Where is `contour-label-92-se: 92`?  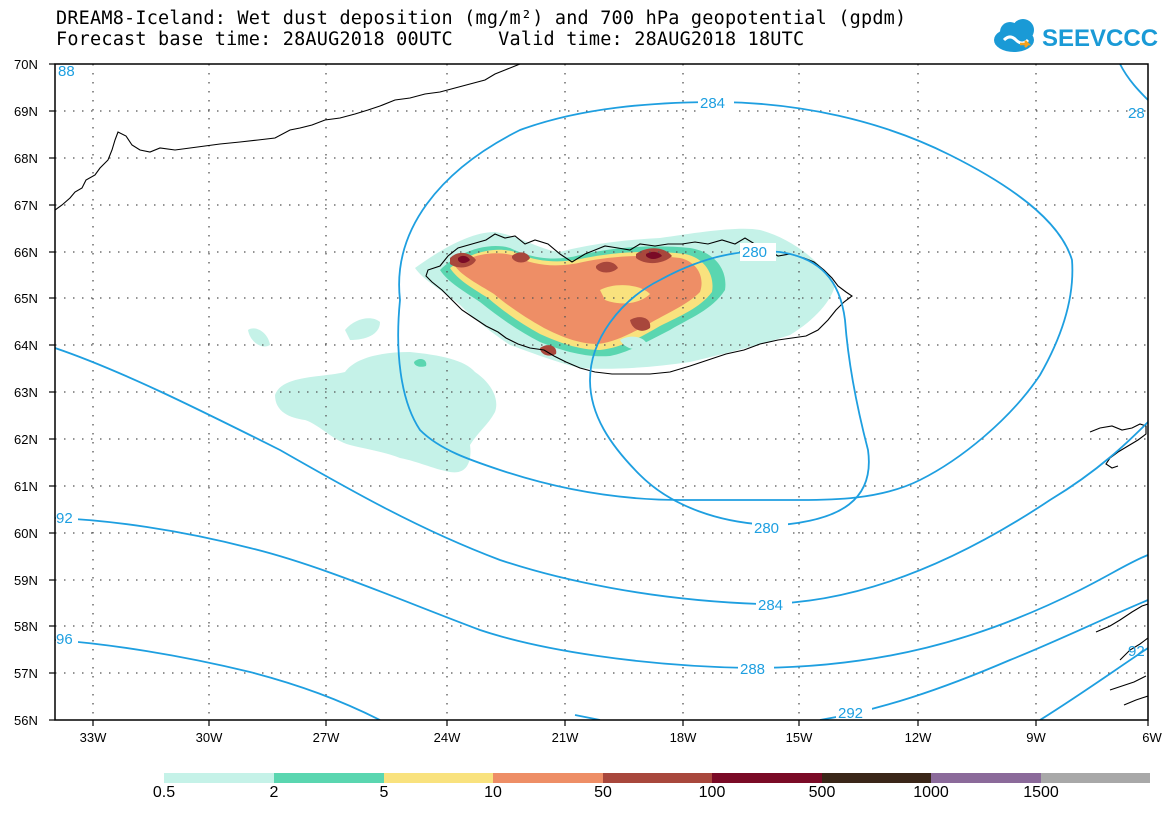
contour-label-92-se: 92 is located at coordinates (1136, 651).